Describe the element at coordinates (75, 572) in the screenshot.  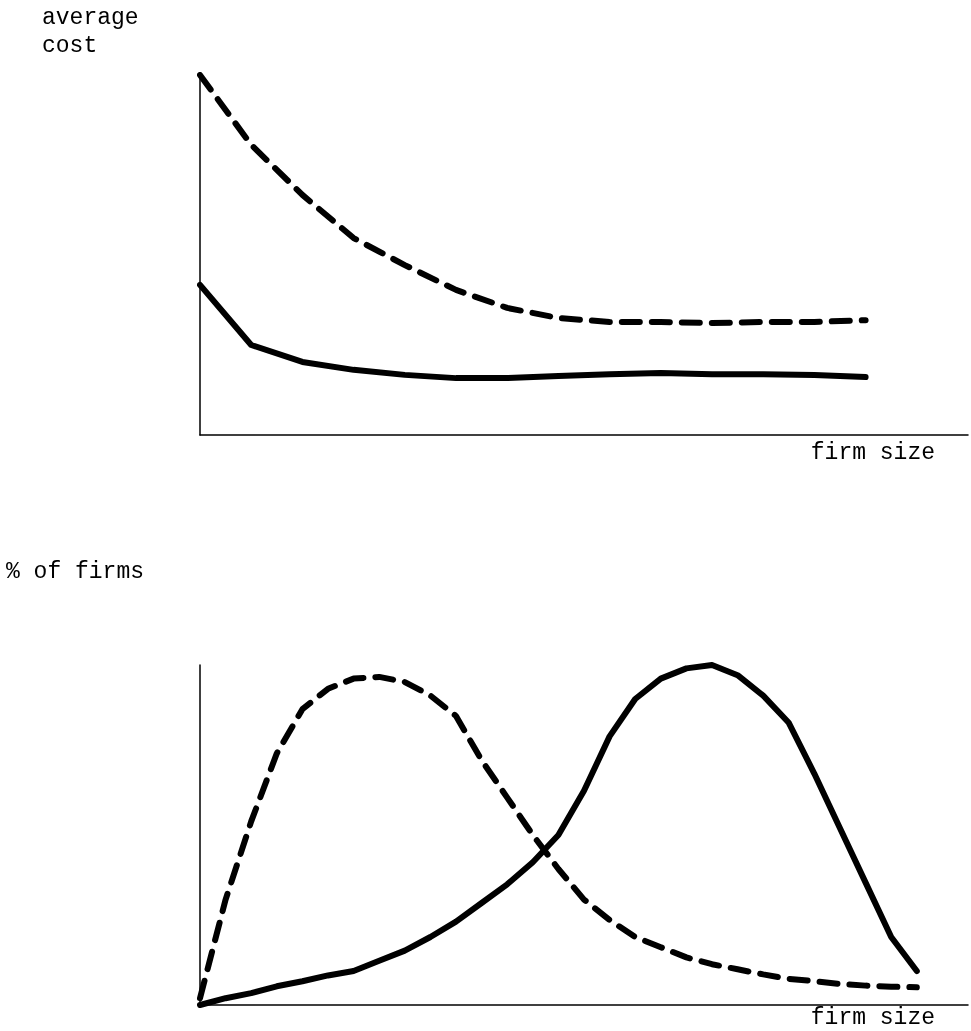
I see `y-axis-title: % of firms` at that location.